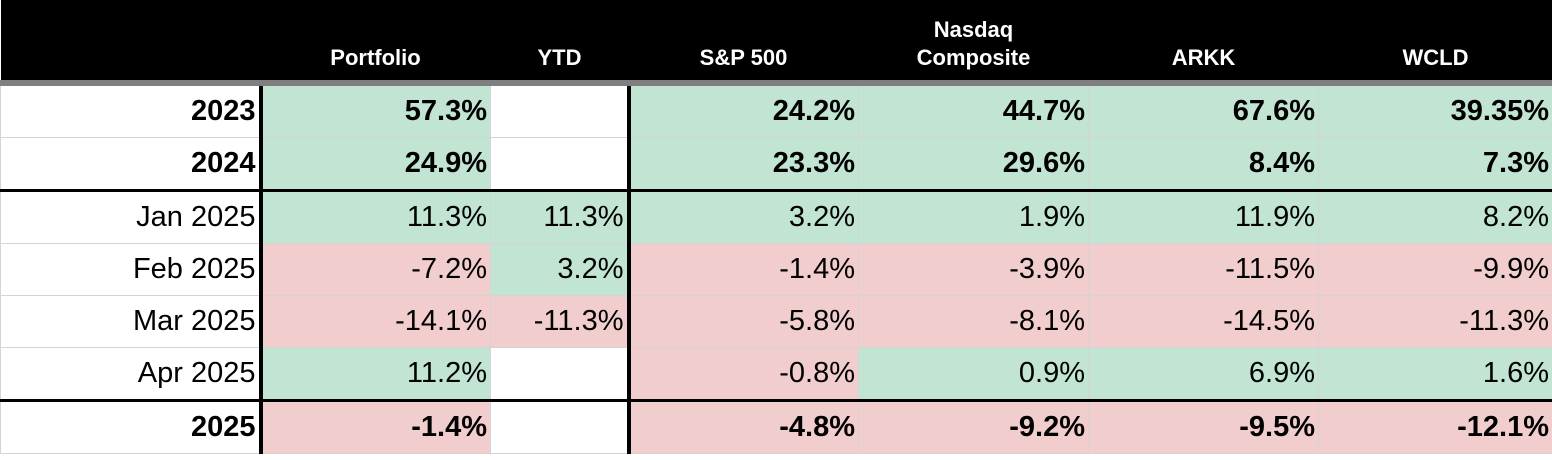 This screenshot has height=460, width=1552. I want to click on value-cell: 23.3%, so click(743, 164).